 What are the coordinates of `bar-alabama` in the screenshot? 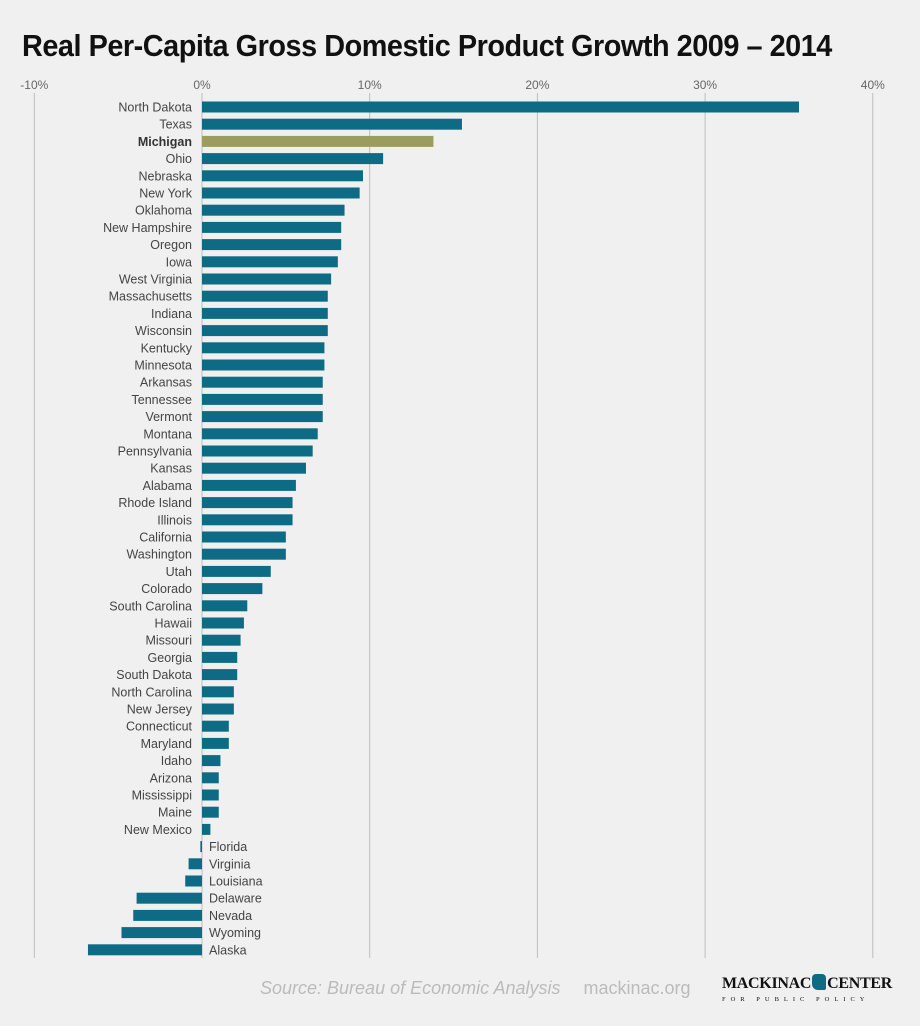 It's located at (249, 485).